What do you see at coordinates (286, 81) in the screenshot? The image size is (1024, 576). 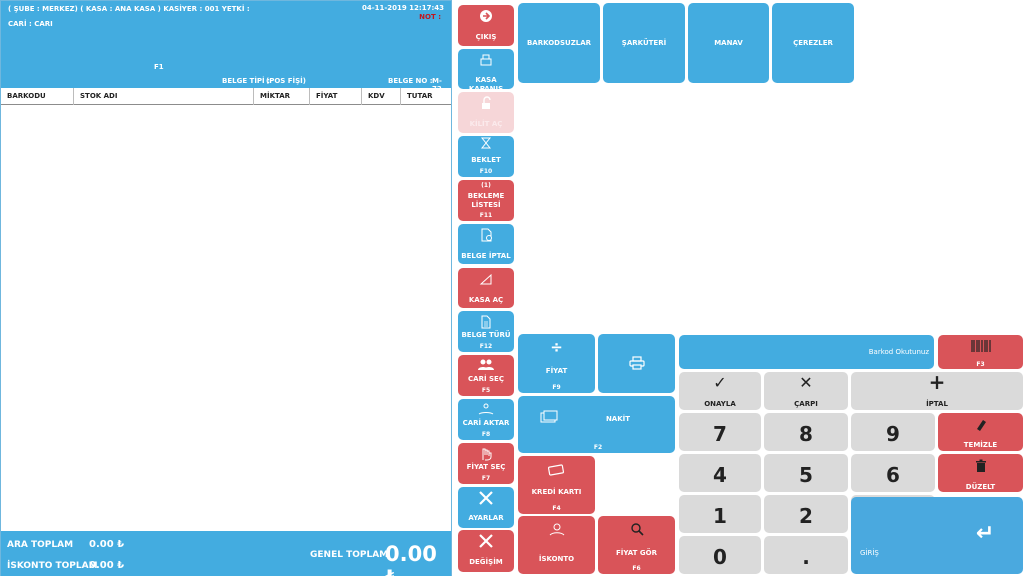 I see `document-type-value: (POS FİŞİ)` at bounding box center [286, 81].